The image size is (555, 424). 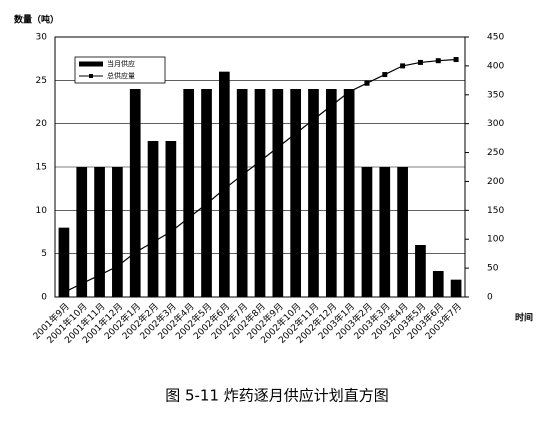 I want to click on y-tick-label: 30, so click(x=42, y=38).